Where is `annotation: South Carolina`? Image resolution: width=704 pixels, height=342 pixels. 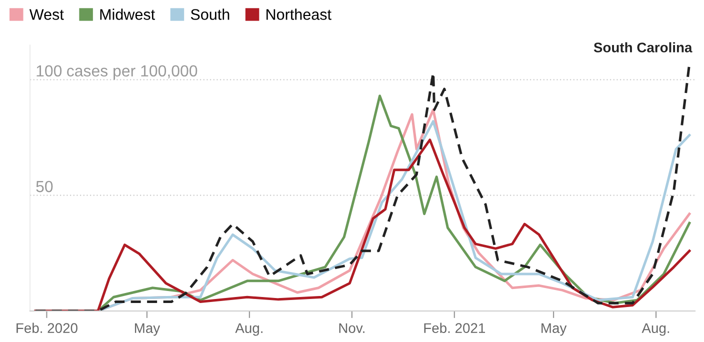 annotation: South Carolina is located at coordinates (643, 47).